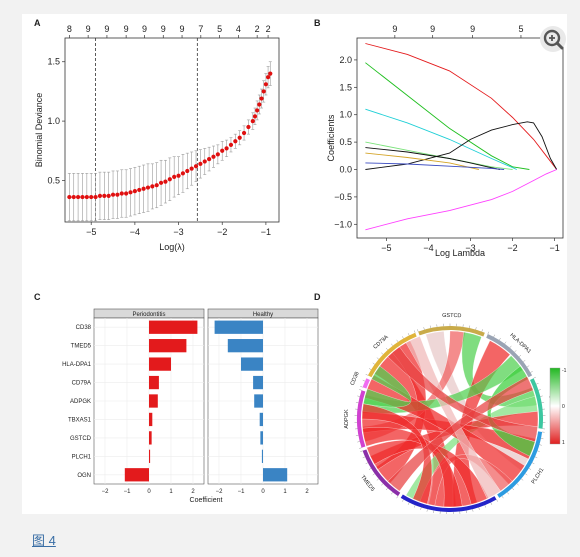  I want to click on y-tick-label: −0.5, so click(343, 197).